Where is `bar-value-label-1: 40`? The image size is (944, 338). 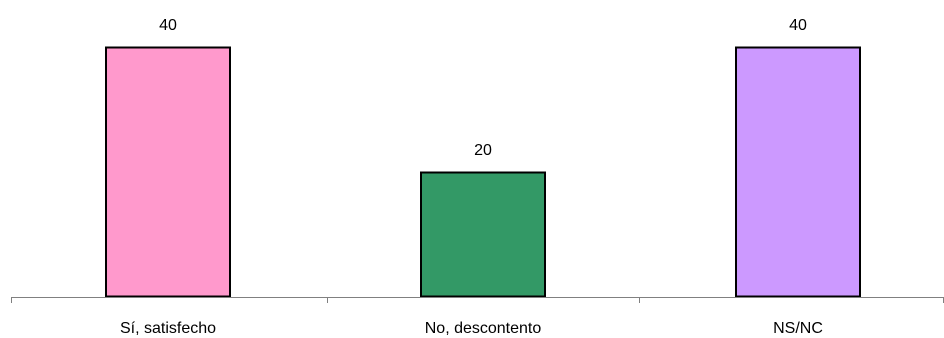
bar-value-label-1: 40 is located at coordinates (168, 25).